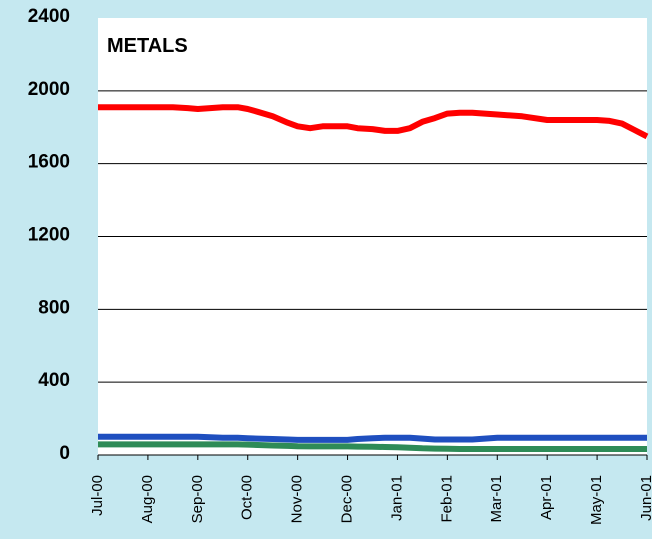 This screenshot has height=539, width=652. I want to click on x-tick-label: Jan-01, so click(396, 498).